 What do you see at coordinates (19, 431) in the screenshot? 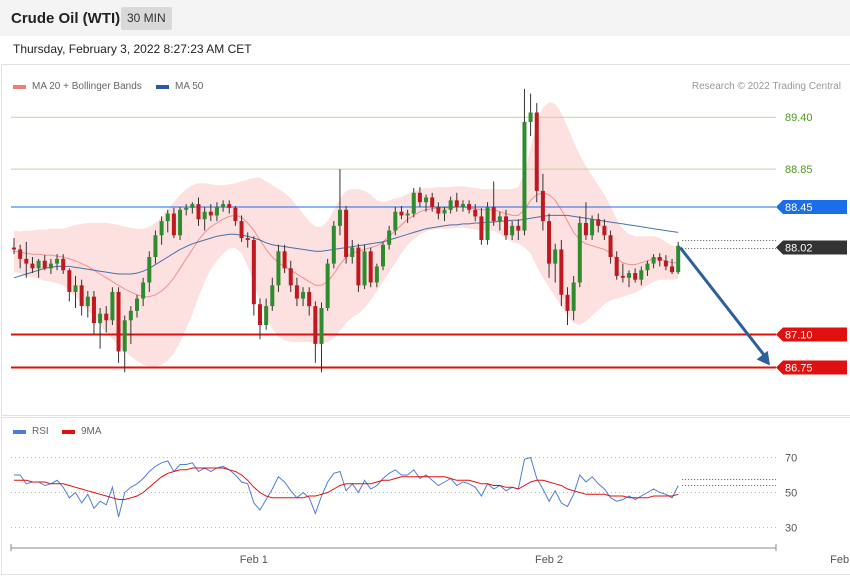
I see `rsi-swatch` at bounding box center [19, 431].